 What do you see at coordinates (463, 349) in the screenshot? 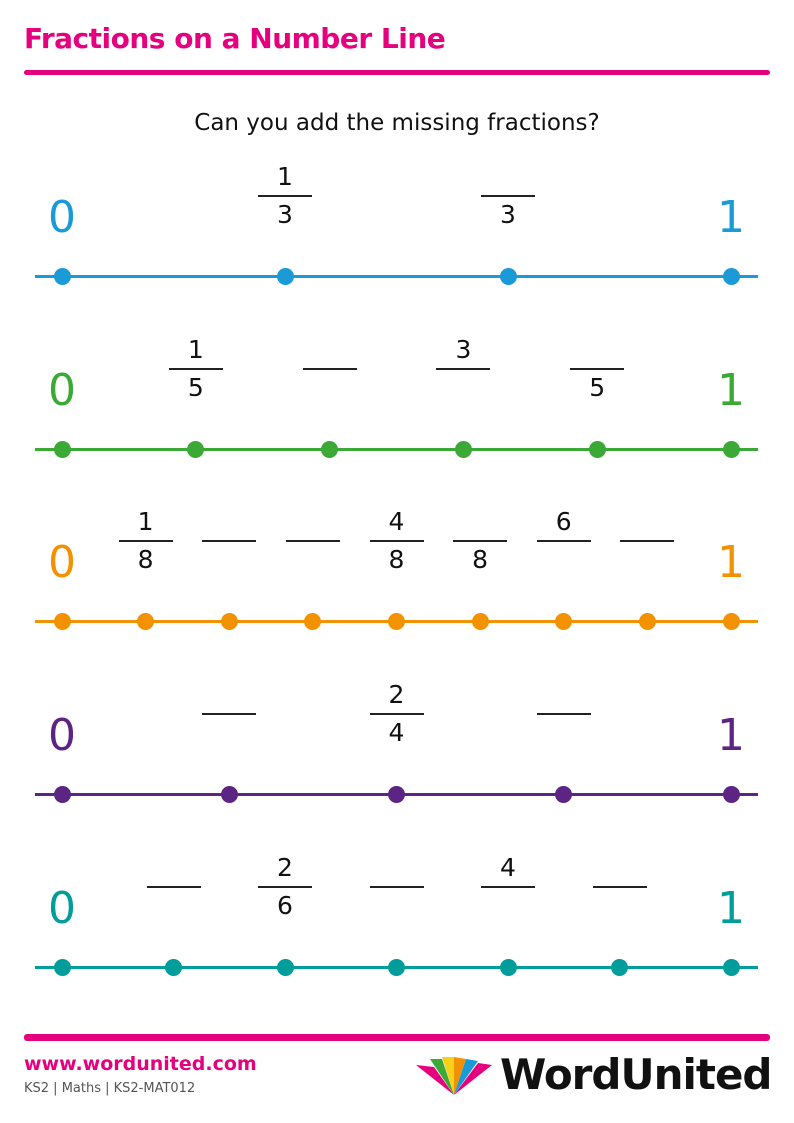
I see `fraction-numerator: 3` at bounding box center [463, 349].